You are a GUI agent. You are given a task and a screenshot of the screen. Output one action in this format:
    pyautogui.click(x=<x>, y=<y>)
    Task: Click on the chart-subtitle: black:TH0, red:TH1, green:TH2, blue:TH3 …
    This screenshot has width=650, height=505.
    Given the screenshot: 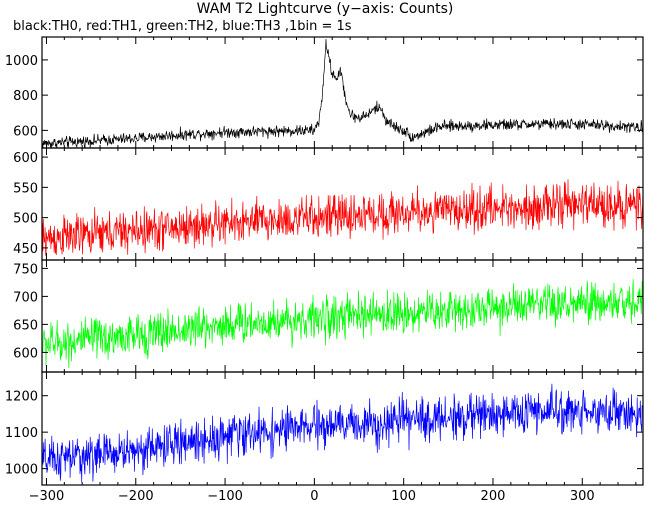 What is the action you would take?
    pyautogui.click(x=182, y=26)
    